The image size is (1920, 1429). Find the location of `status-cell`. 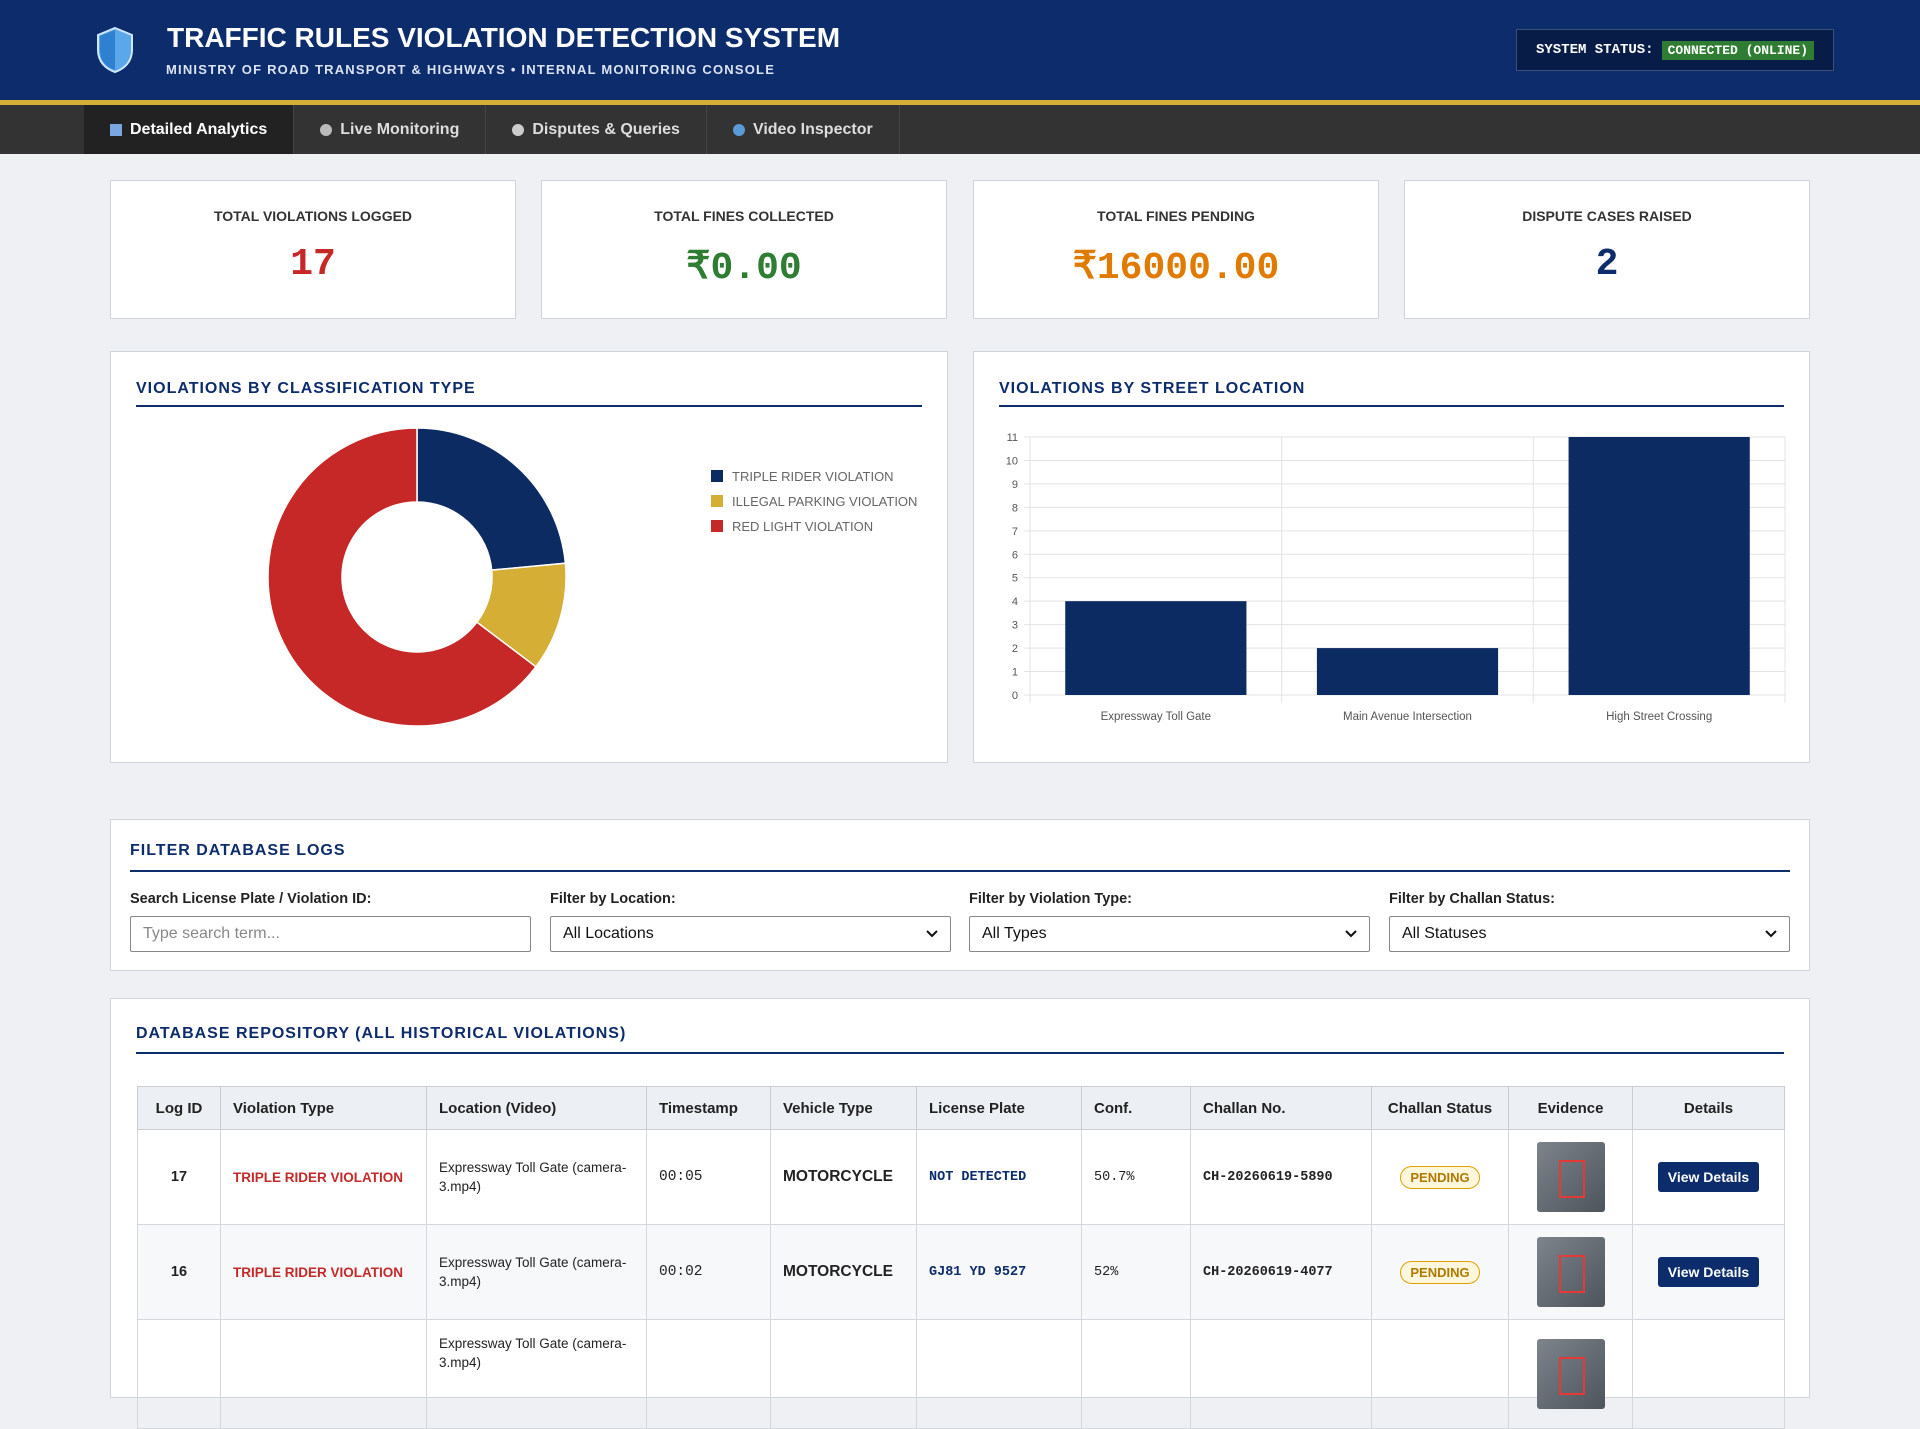

status-cell is located at coordinates (1440, 1374).